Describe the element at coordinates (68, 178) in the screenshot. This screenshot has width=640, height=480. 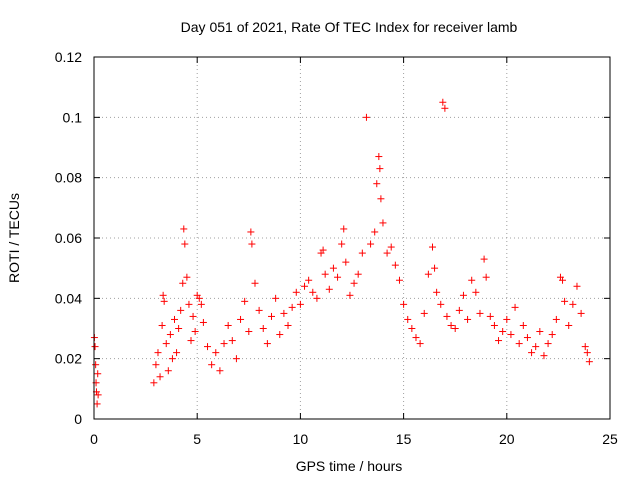
I see `y-tick-label: 0.08` at that location.